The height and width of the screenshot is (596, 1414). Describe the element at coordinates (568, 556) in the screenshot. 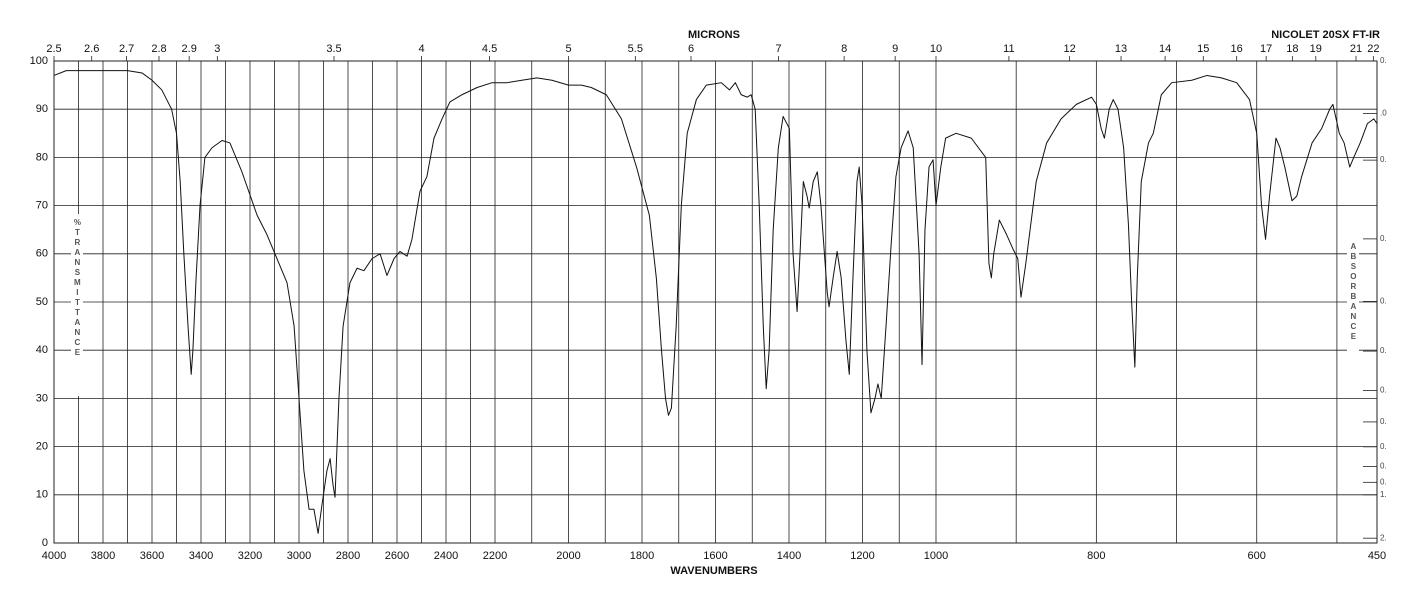

I see `x-tick-label: 2000` at that location.